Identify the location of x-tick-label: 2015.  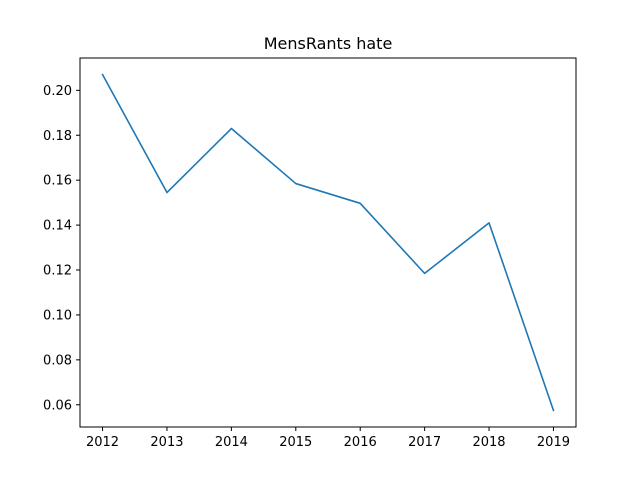
(295, 442).